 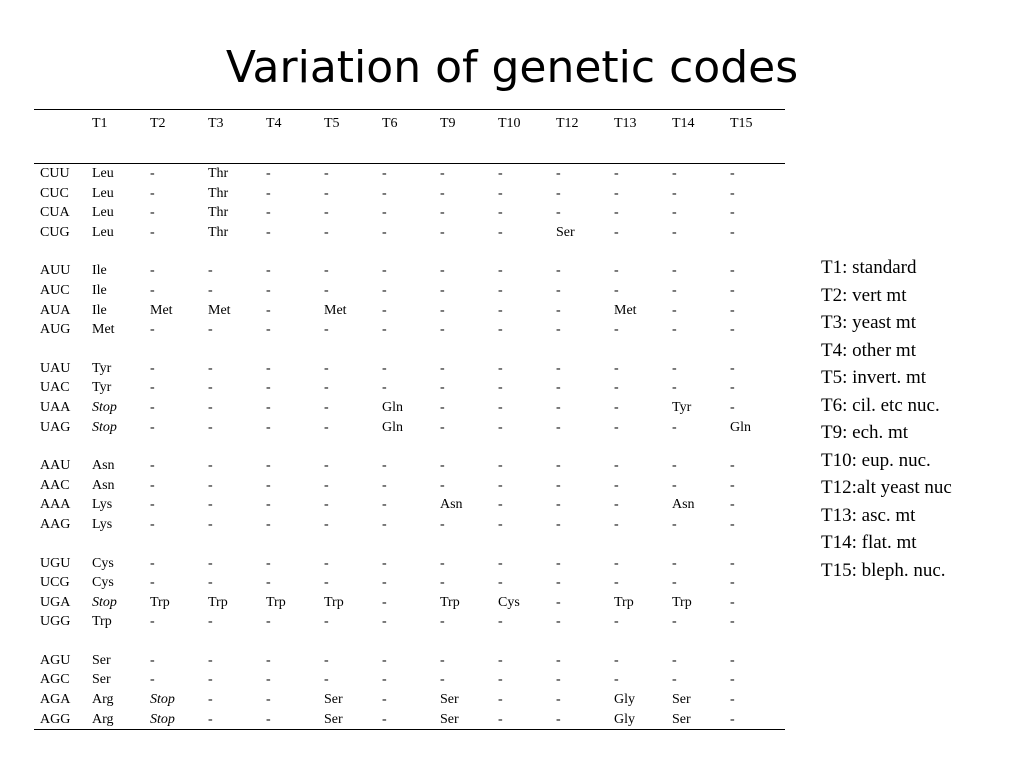 What do you see at coordinates (55, 213) in the screenshot?
I see `codon-cell: CUA` at bounding box center [55, 213].